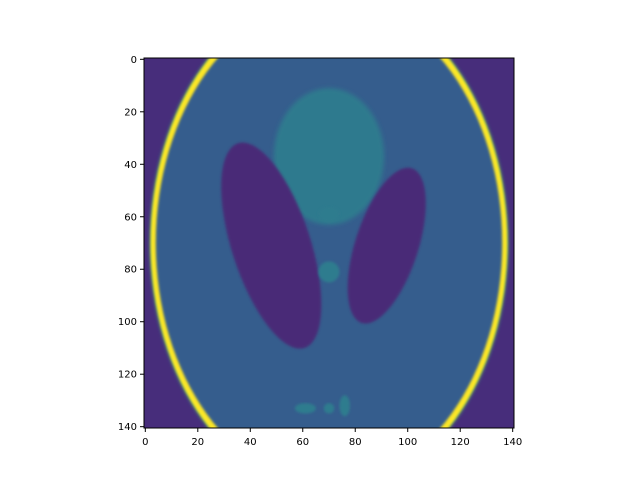  What do you see at coordinates (386, 245) in the screenshot?
I see `right-dark-lobe` at bounding box center [386, 245].